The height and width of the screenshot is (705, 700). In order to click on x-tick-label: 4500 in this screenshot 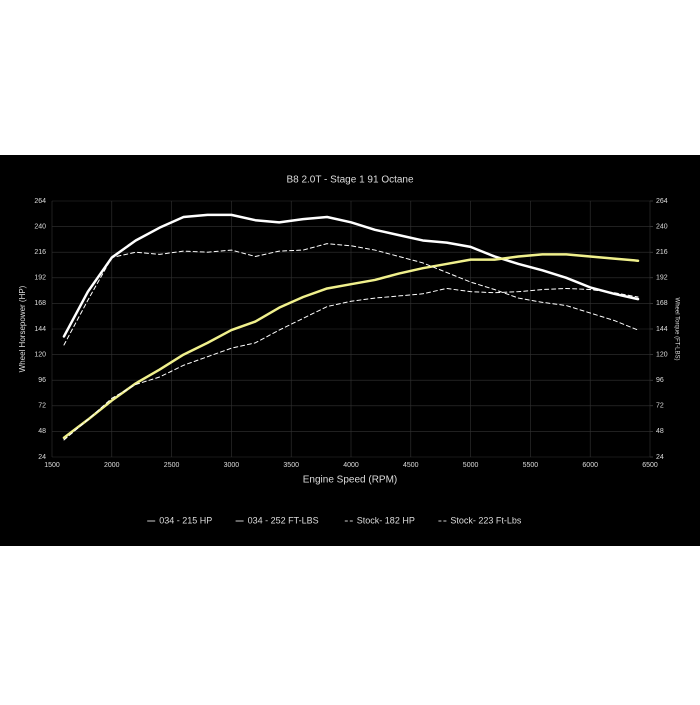, I will do `click(411, 465)`.